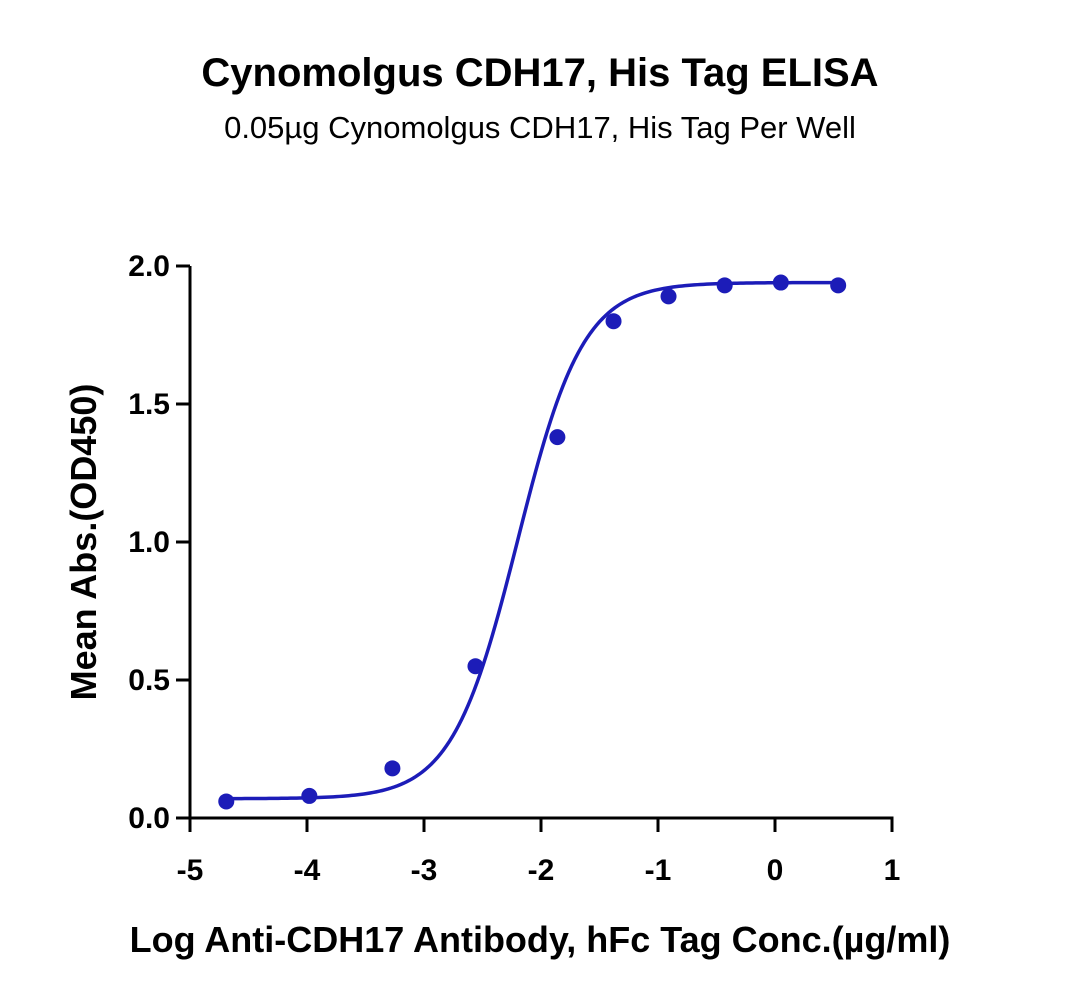 Image resolution: width=1080 pixels, height=1000 pixels. What do you see at coordinates (892, 870) in the screenshot?
I see `x-tick-label: 1` at bounding box center [892, 870].